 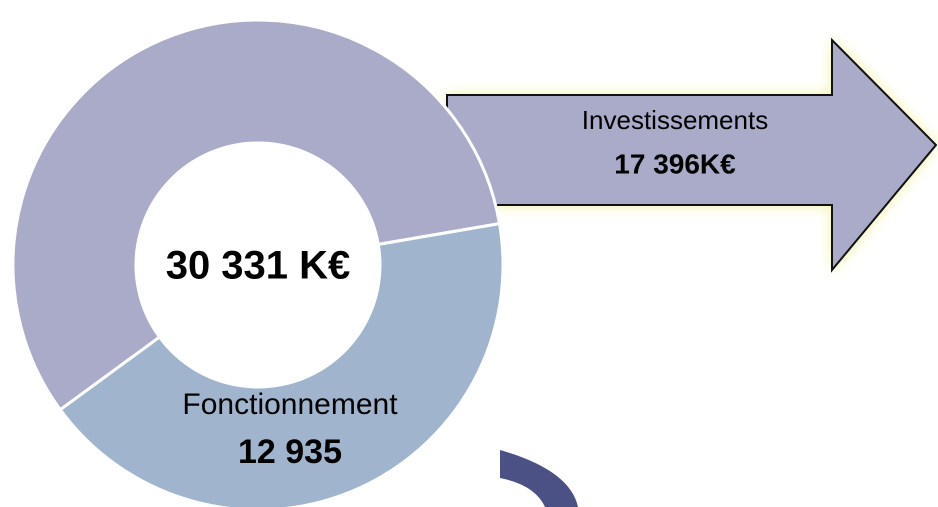 I want to click on value-label: 12 935, so click(x=290, y=452).